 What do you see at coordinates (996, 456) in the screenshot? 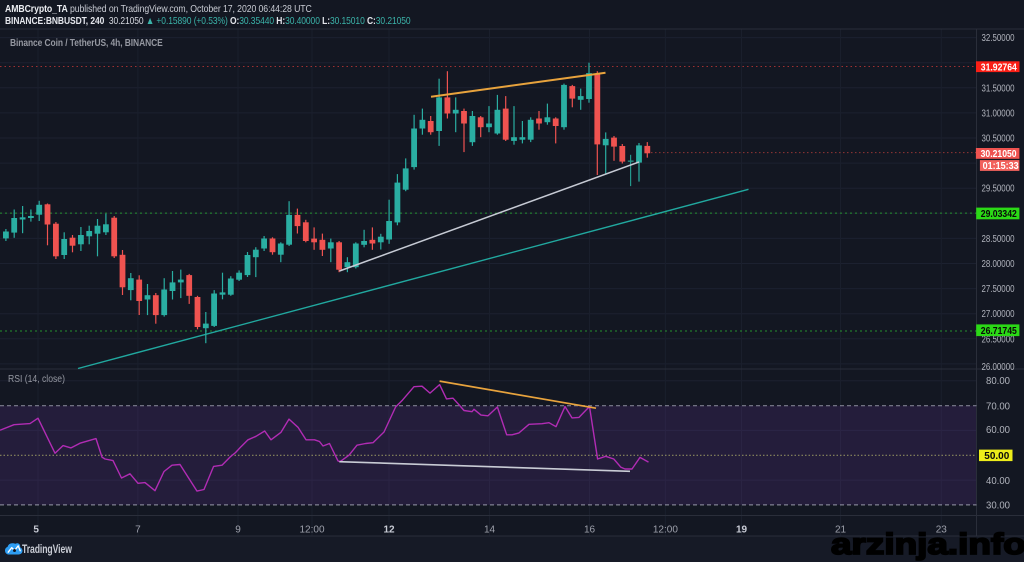
I see `svg-text: 50.00` at bounding box center [996, 456].